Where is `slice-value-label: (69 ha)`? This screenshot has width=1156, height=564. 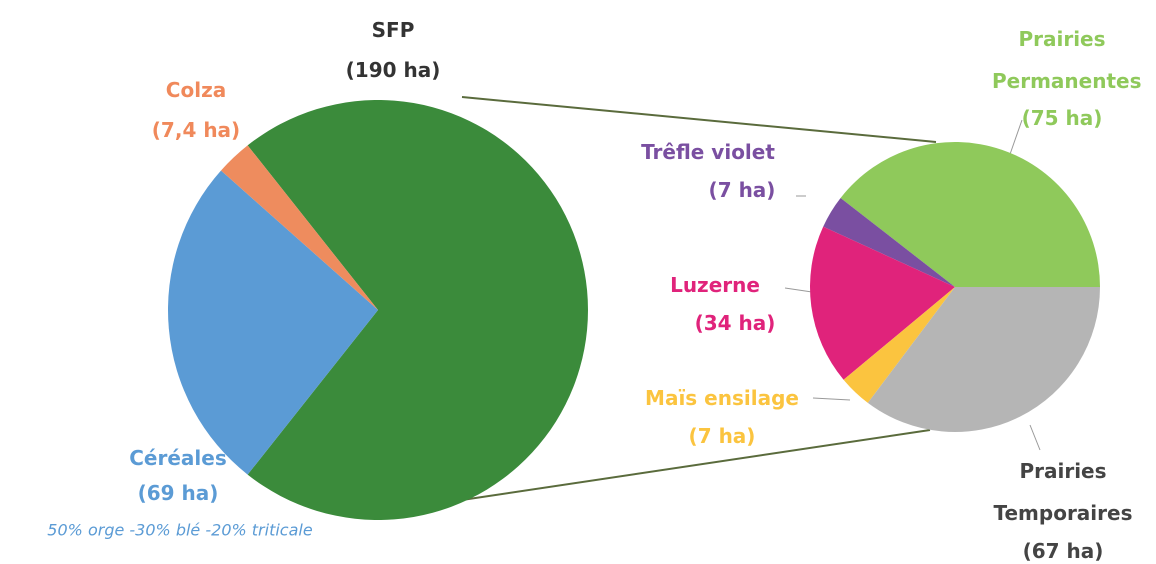 slice-value-label: (69 ha) is located at coordinates (178, 493).